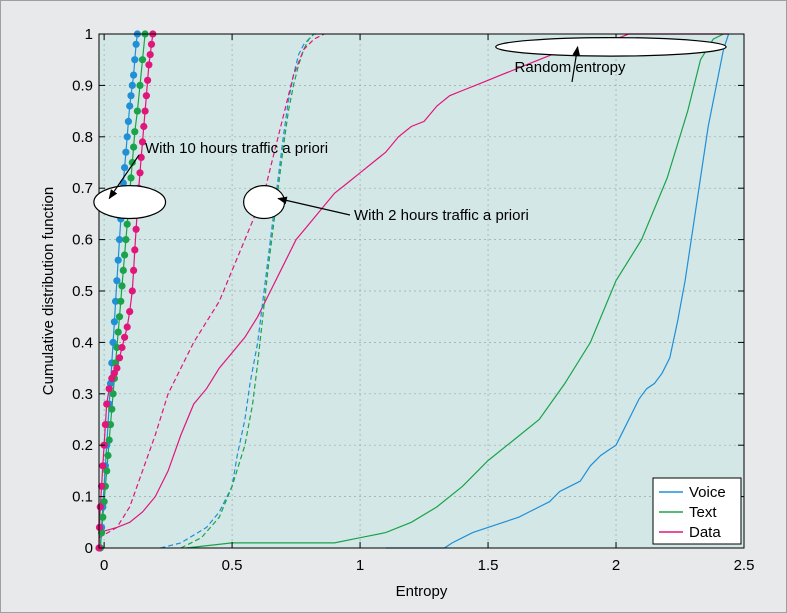 This screenshot has width=787, height=613. Describe the element at coordinates (82, 394) in the screenshot. I see `y-tick-label: 0.3` at that location.